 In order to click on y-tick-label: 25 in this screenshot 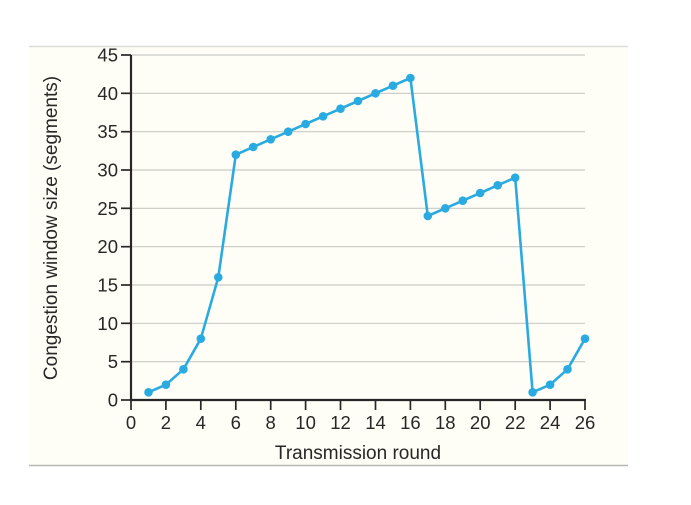, I will do `click(107, 208)`.